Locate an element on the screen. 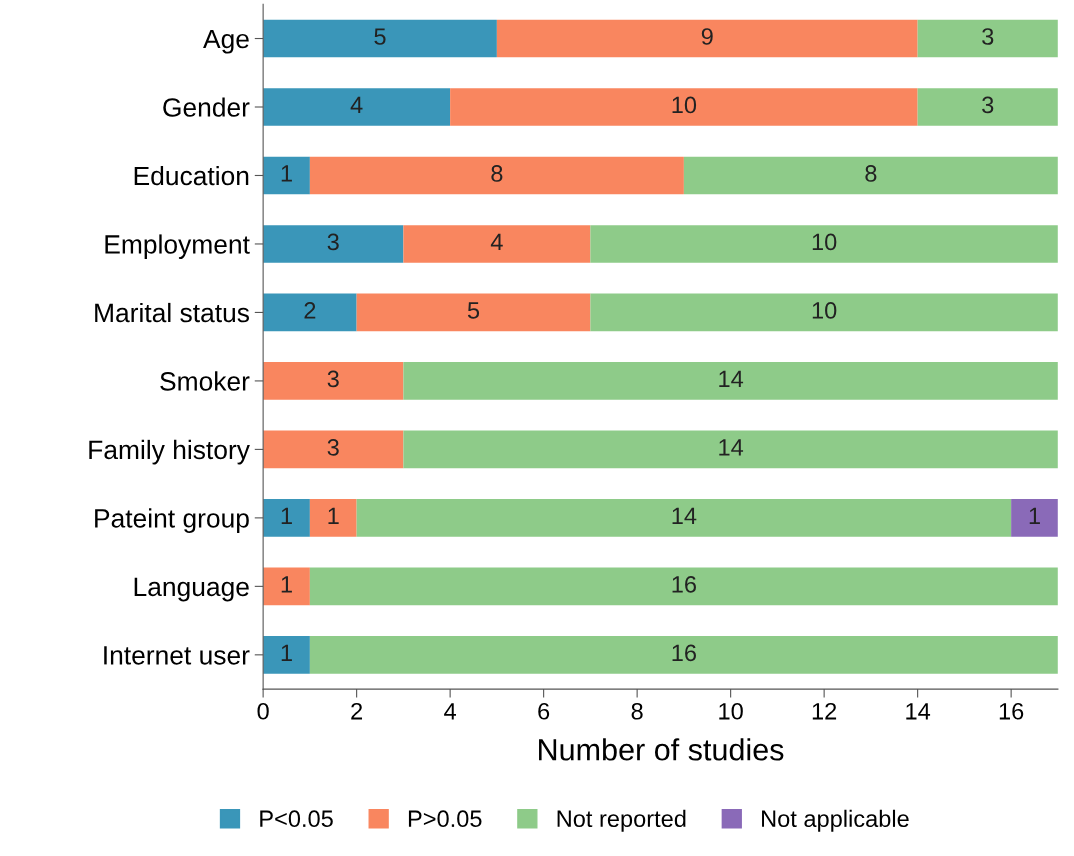 The height and width of the screenshot is (856, 1074). data-label: 9 is located at coordinates (707, 36).